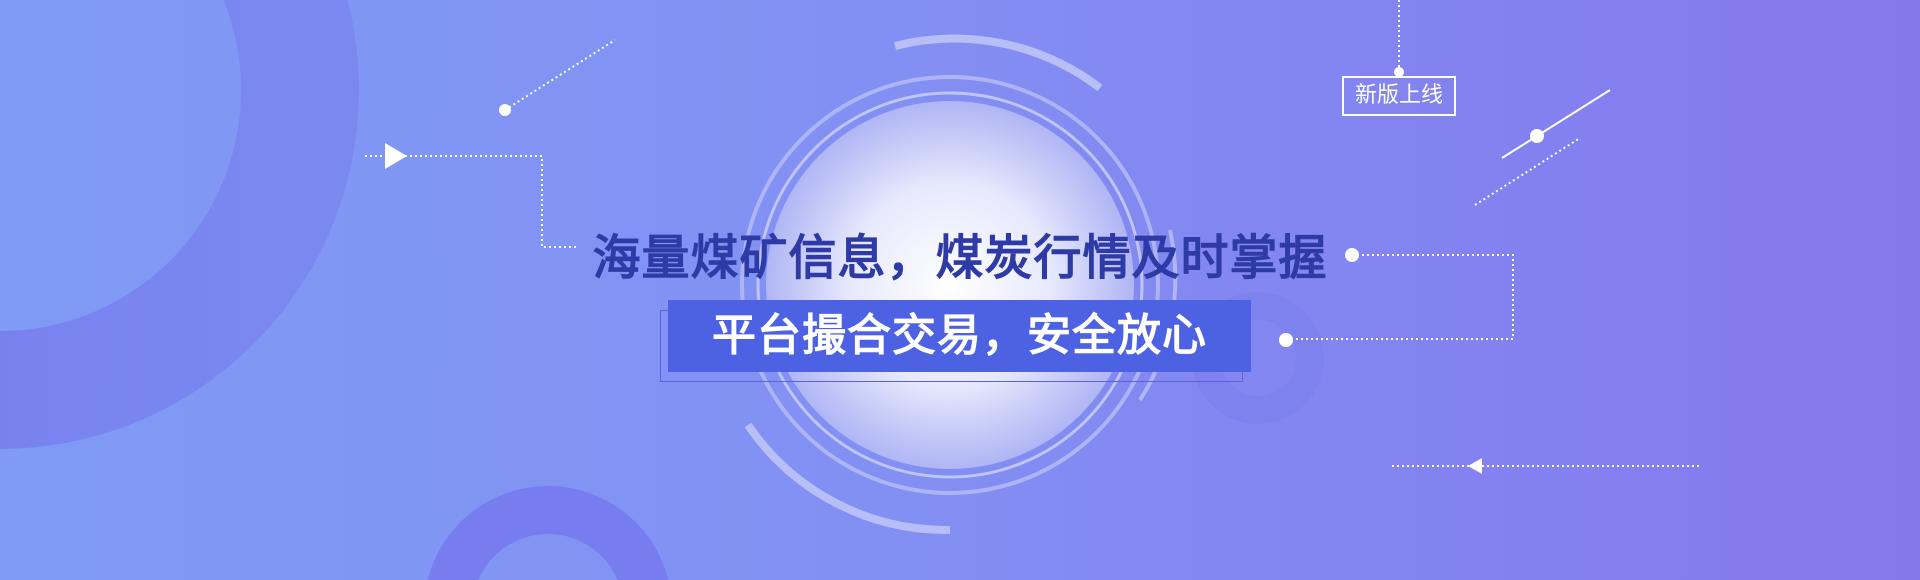 The image size is (1920, 580). Describe the element at coordinates (1399, 96) in the screenshot. I see `new-version-badge: 新版上线` at that location.